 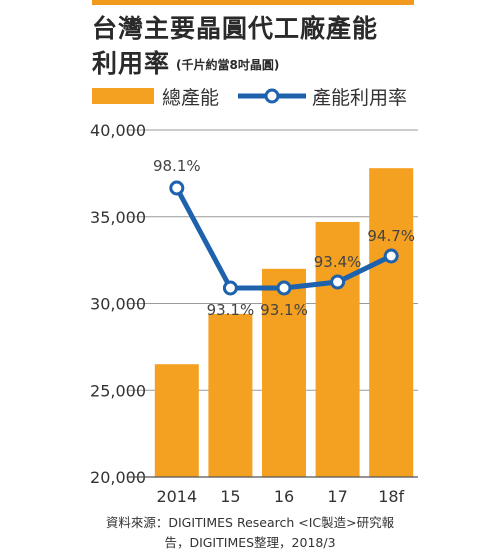 I want to click on x-tick-label: 16, so click(x=284, y=496).